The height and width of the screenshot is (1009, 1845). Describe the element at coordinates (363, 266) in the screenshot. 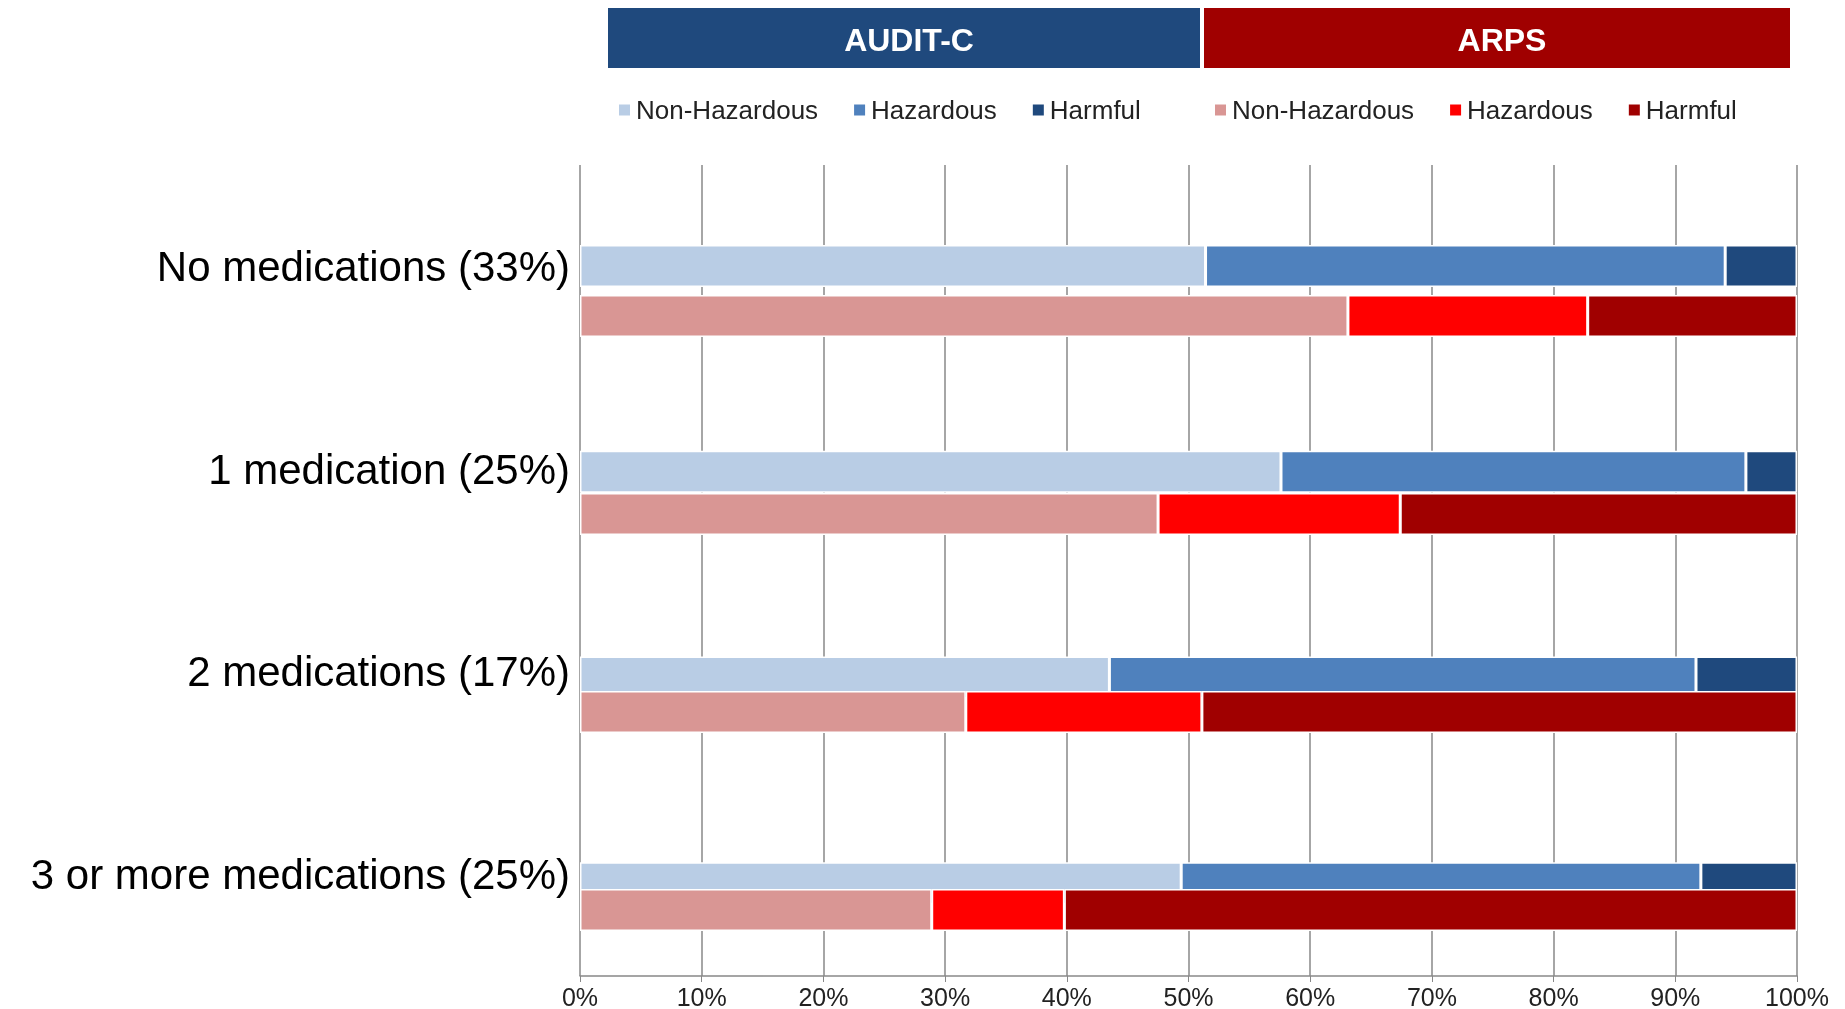

I see `y-tick-label: No medications (33%)` at that location.